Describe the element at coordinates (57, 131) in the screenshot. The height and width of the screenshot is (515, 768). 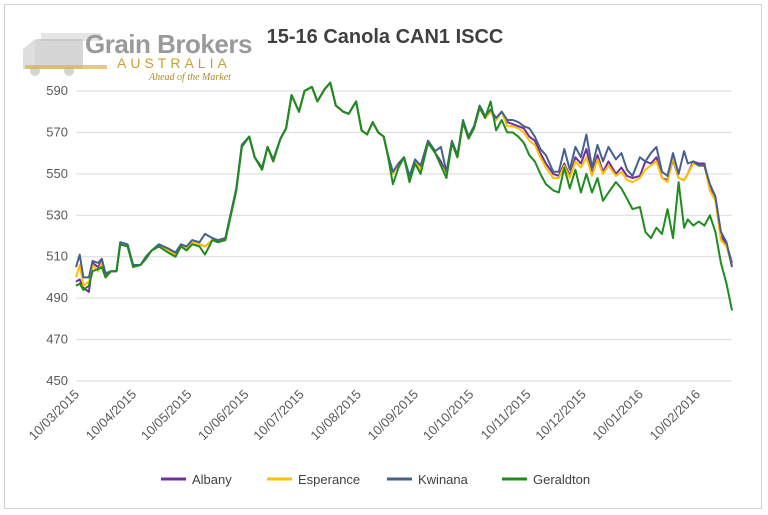
I see `y-tick-label: 570` at that location.